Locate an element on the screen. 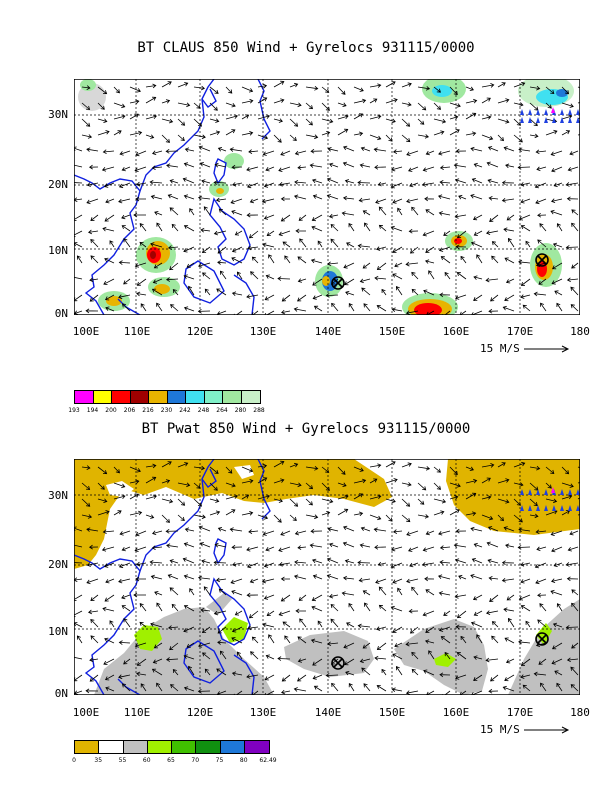 The width and height of the screenshot is (612, 792). lat-label-20n: 20N is located at coordinates (58, 564).